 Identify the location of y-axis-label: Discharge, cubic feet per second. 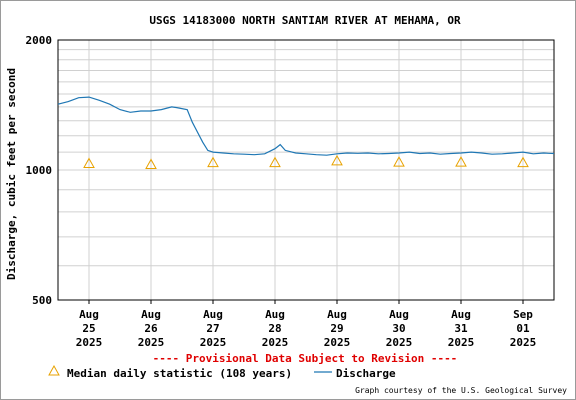
(11, 174).